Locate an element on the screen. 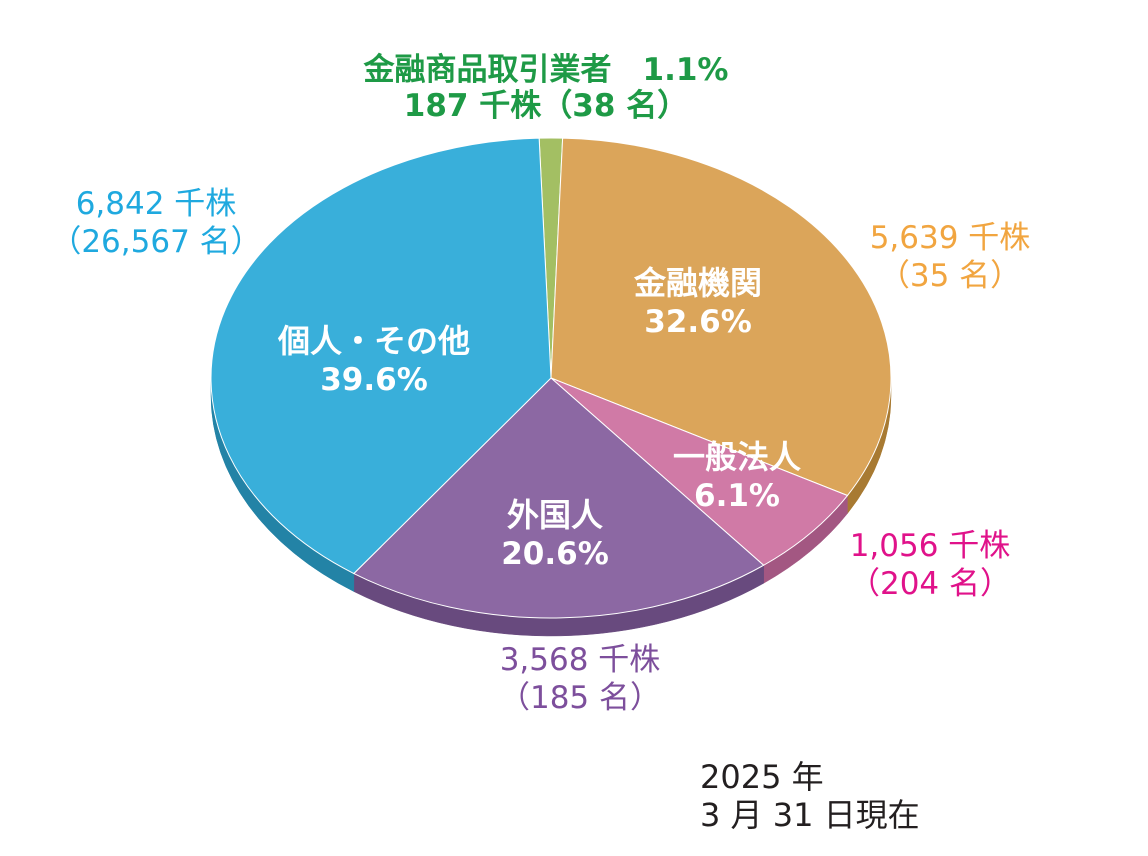 Image resolution: width=1148 pixels, height=856 pixels. as-of-year: 2025 年 is located at coordinates (762, 777).